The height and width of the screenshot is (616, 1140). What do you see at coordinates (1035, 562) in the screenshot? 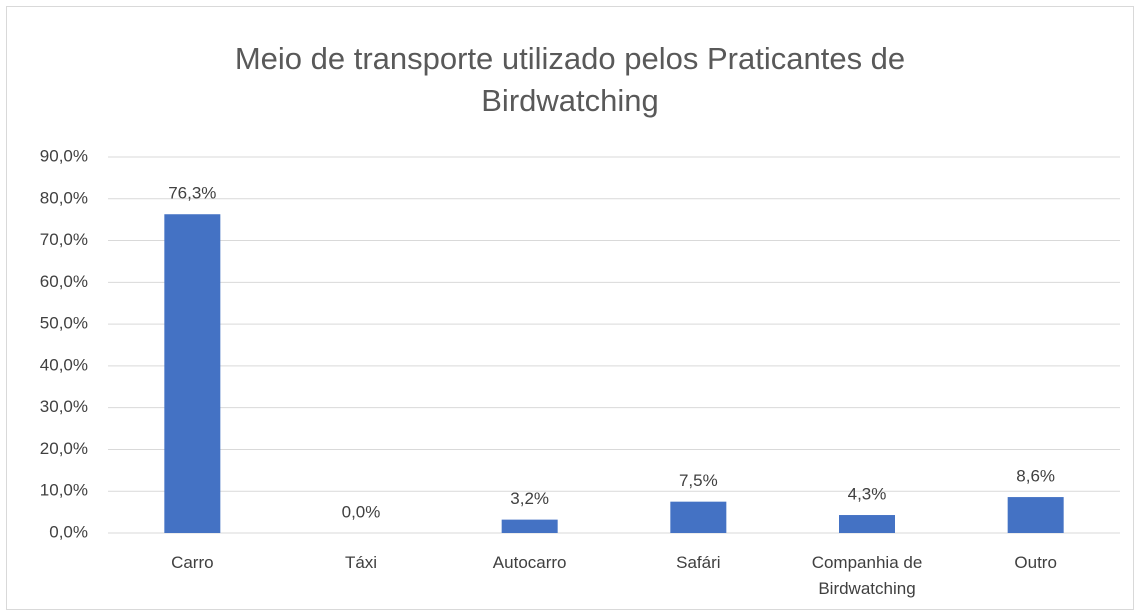
I see `x-tick-label: Outro` at bounding box center [1035, 562].